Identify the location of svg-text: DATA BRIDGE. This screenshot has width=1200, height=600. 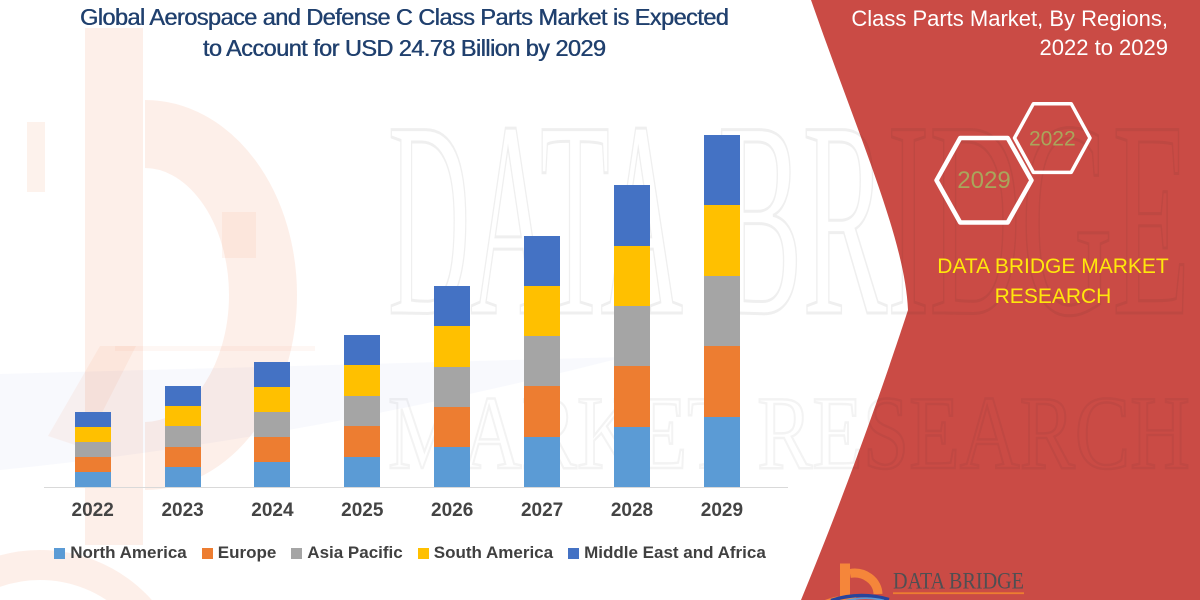
(958, 581).